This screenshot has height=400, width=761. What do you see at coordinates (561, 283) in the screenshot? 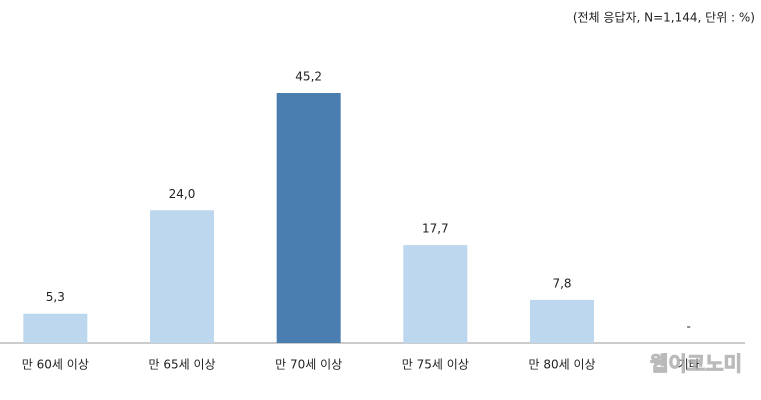
I see `value-label: 7,8` at bounding box center [561, 283].